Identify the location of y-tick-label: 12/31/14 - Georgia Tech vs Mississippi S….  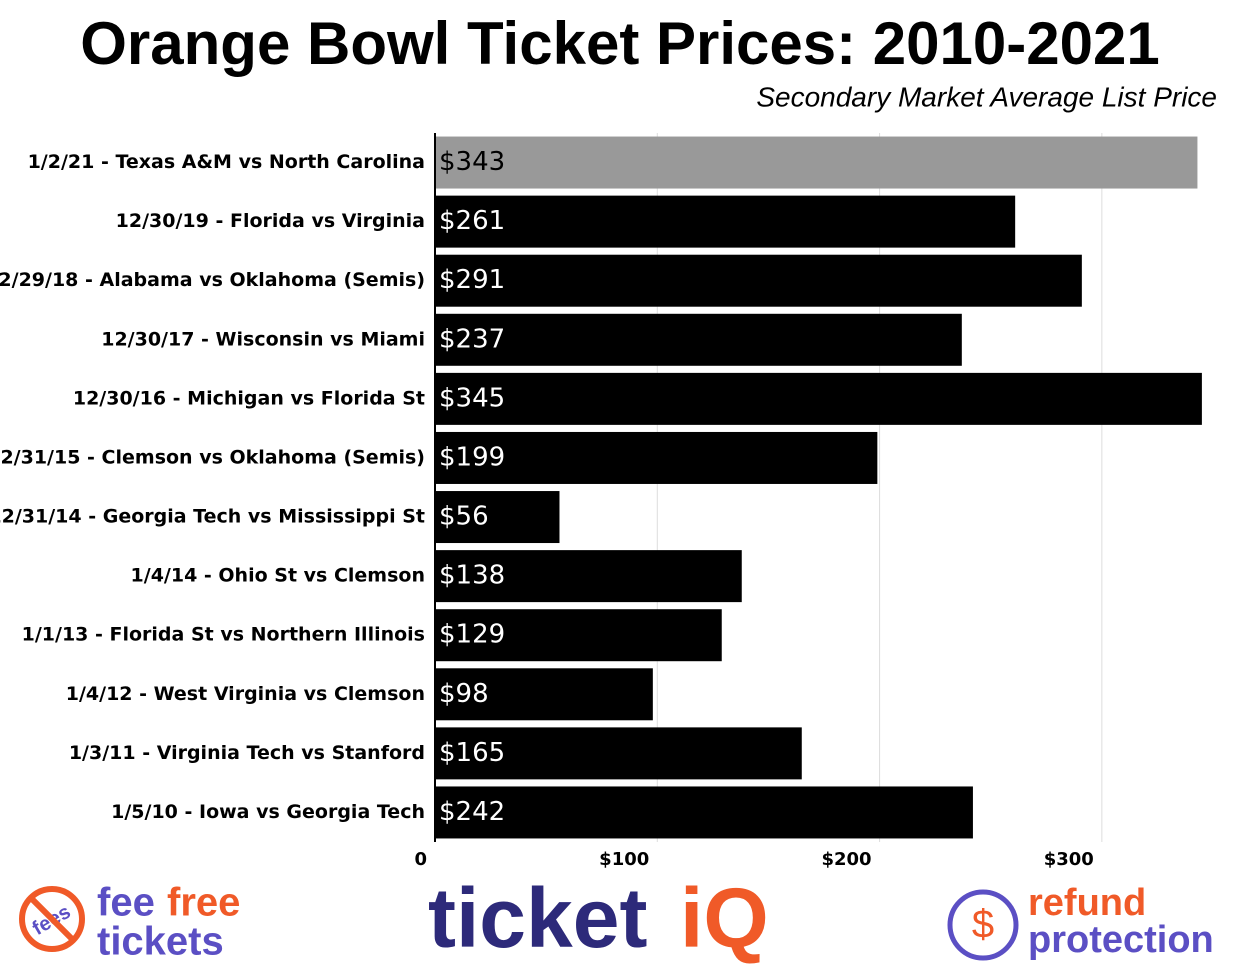
(212, 517).